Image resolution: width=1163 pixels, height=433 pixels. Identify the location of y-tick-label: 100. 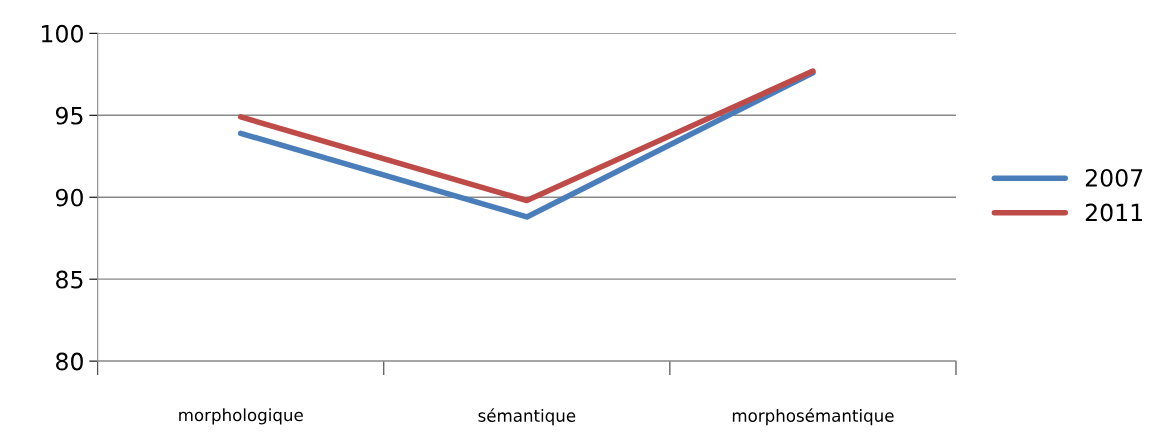
(62, 33).